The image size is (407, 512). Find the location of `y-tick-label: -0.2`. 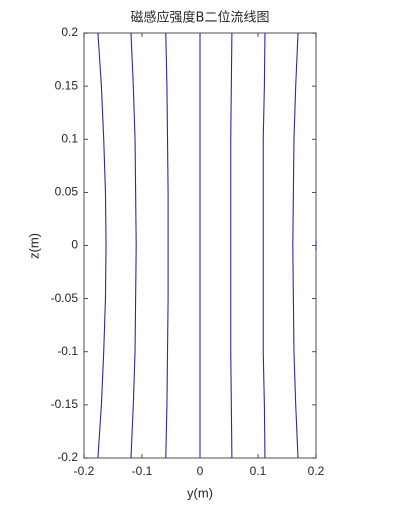

y-tick-label: -0.2 is located at coordinates (67, 457).